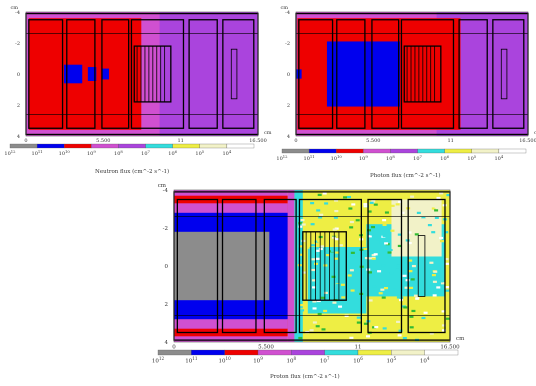  I want to click on proton-colorbar-label-8: 104, so click(425, 360).